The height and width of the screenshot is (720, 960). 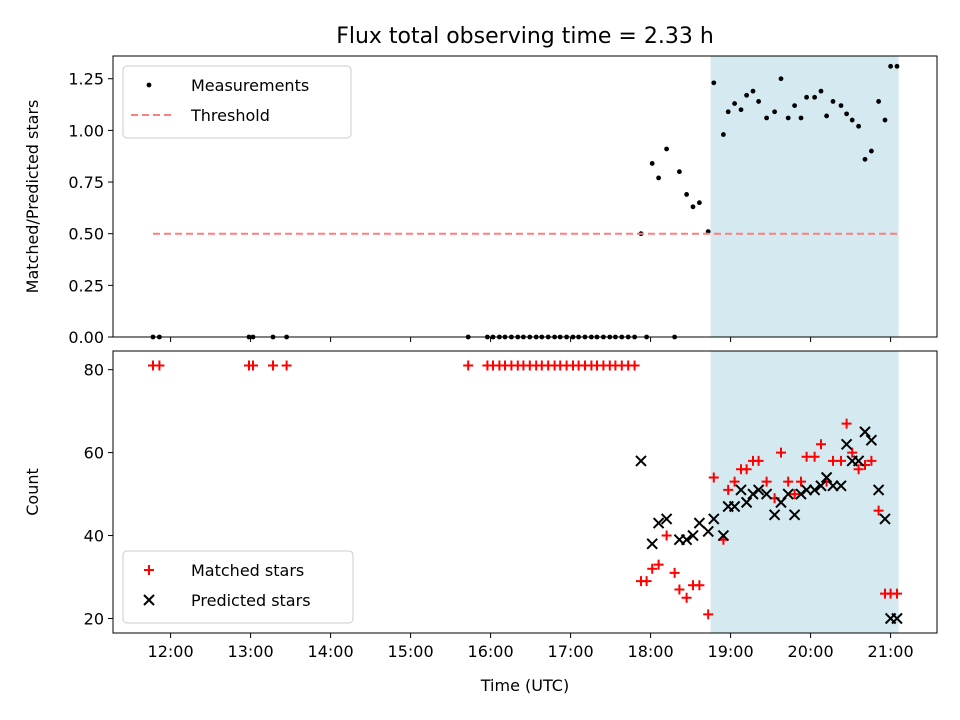 What do you see at coordinates (571, 651) in the screenshot?
I see `x-tick-label: 17:00` at bounding box center [571, 651].